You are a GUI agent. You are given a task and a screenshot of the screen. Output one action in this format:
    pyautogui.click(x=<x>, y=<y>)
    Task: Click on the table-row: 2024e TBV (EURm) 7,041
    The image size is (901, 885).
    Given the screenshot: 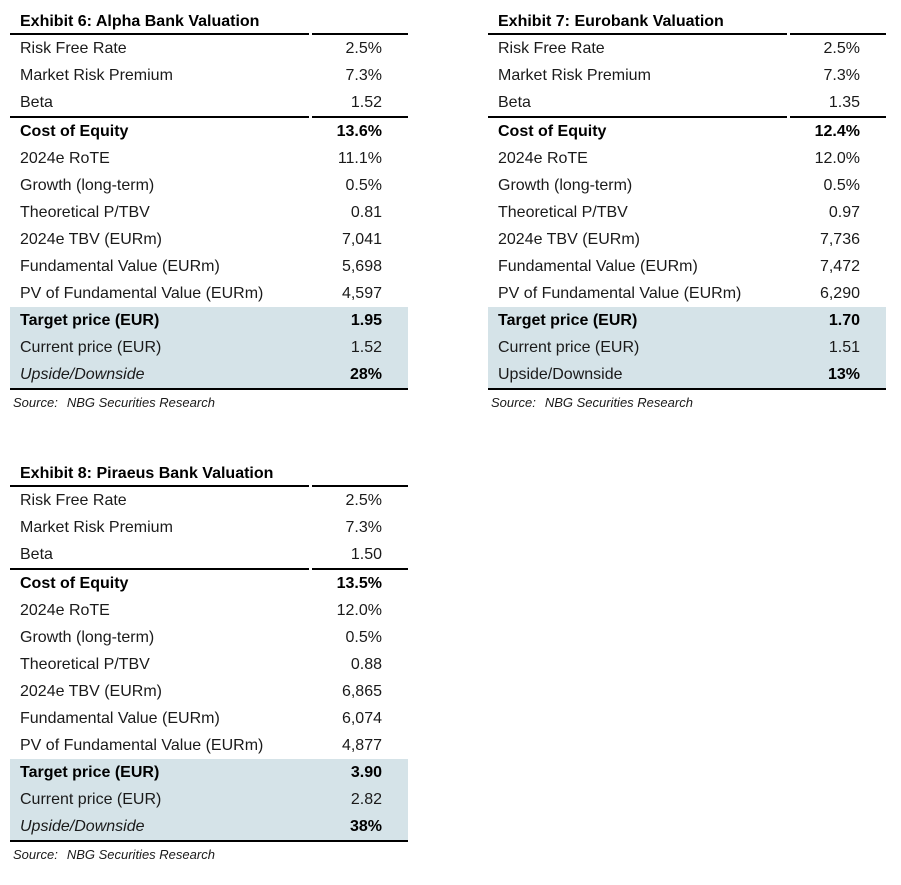 What is the action you would take?
    pyautogui.click(x=209, y=239)
    